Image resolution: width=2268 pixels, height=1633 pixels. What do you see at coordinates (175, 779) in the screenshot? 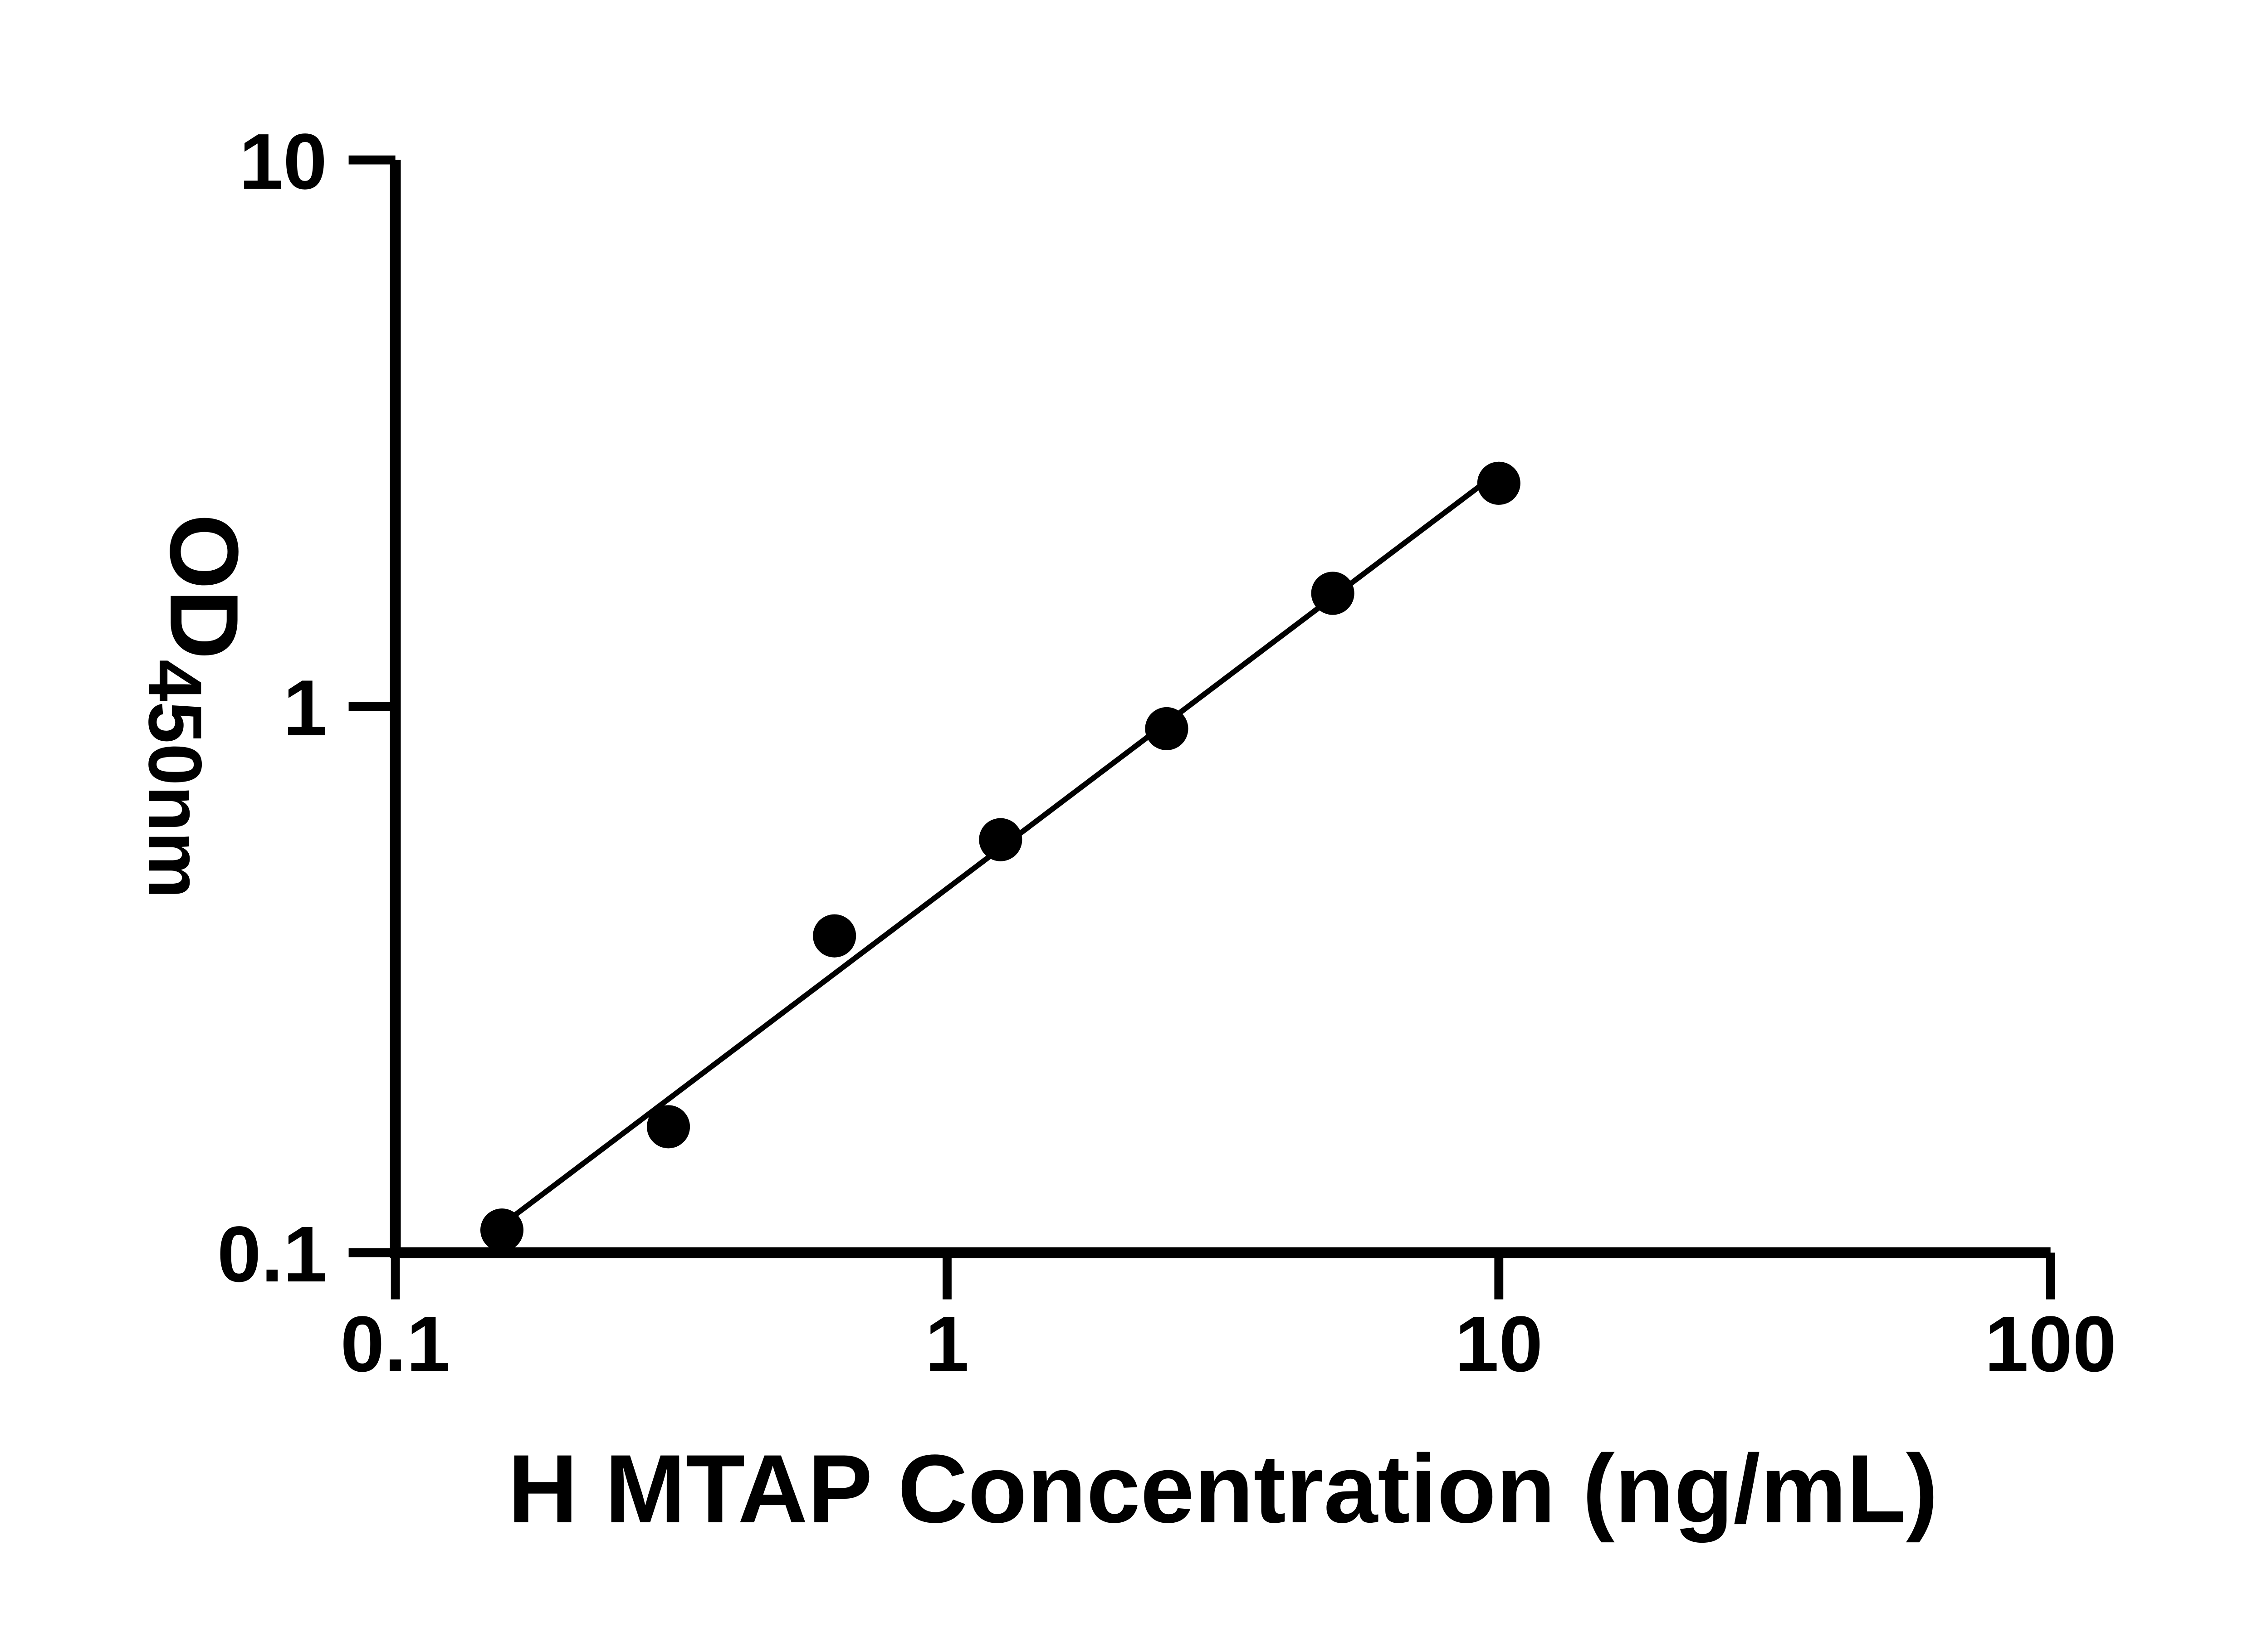
I see `y-axis-title-subscript: 450nm` at bounding box center [175, 779].